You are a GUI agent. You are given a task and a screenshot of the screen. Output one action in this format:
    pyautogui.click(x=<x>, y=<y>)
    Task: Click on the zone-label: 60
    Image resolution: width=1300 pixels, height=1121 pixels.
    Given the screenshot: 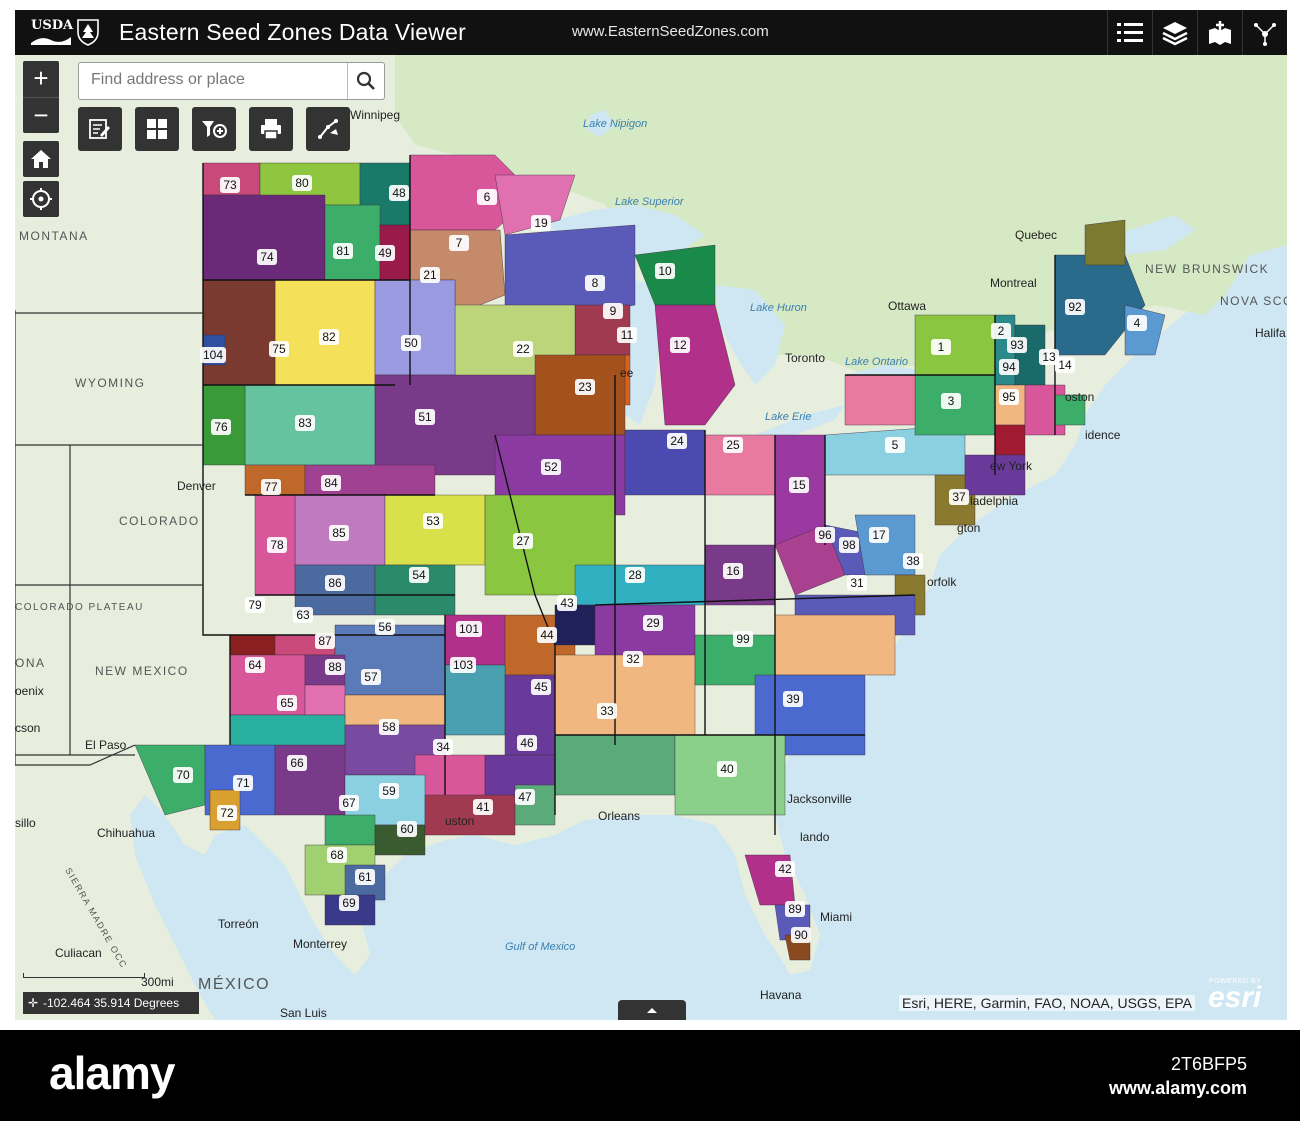 What is the action you would take?
    pyautogui.click(x=407, y=829)
    